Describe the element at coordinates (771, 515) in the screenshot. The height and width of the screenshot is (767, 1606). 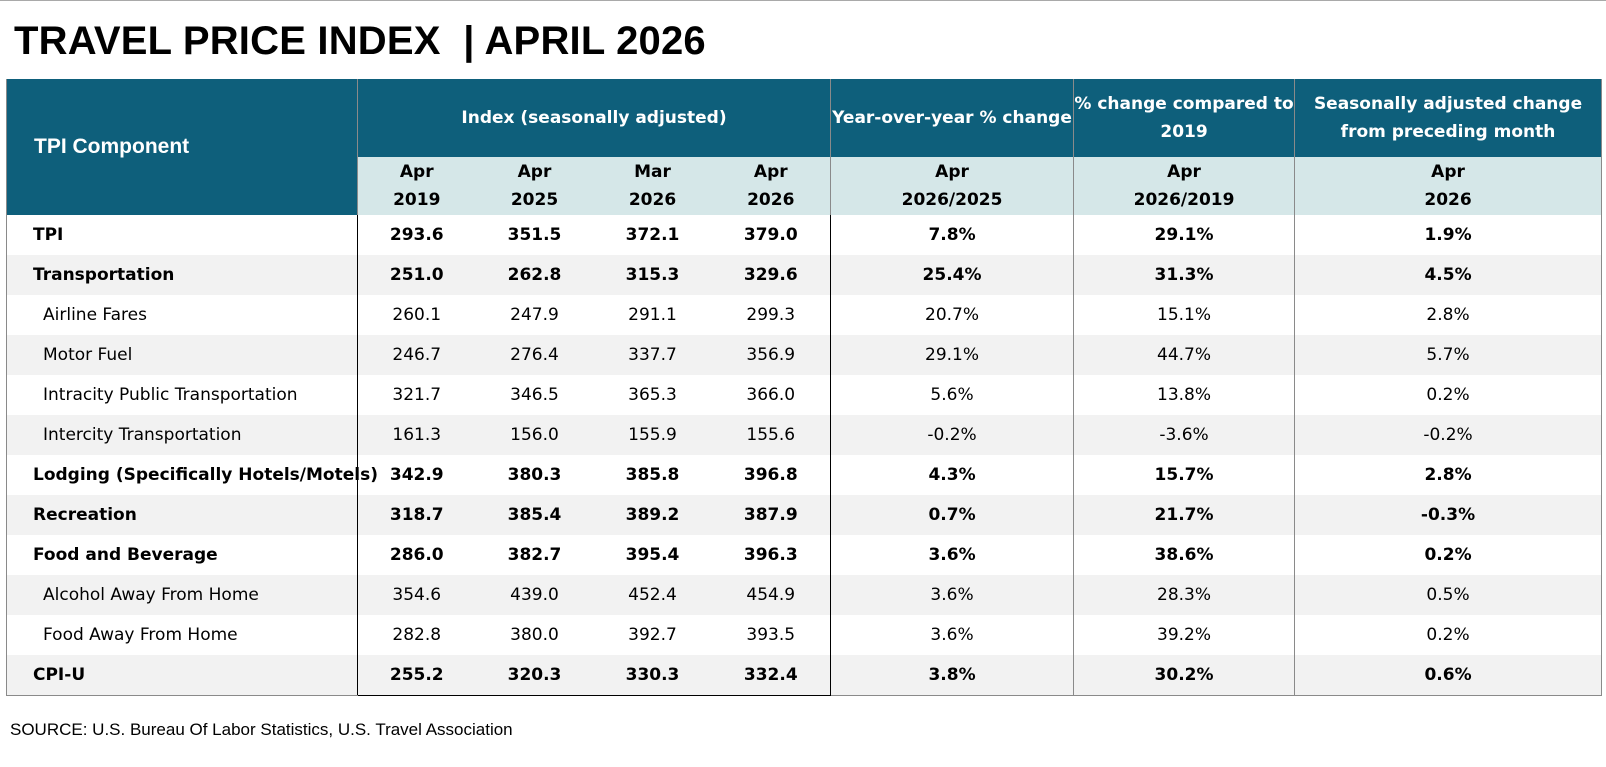
I see `cell-apr-2026: 387.9` at that location.